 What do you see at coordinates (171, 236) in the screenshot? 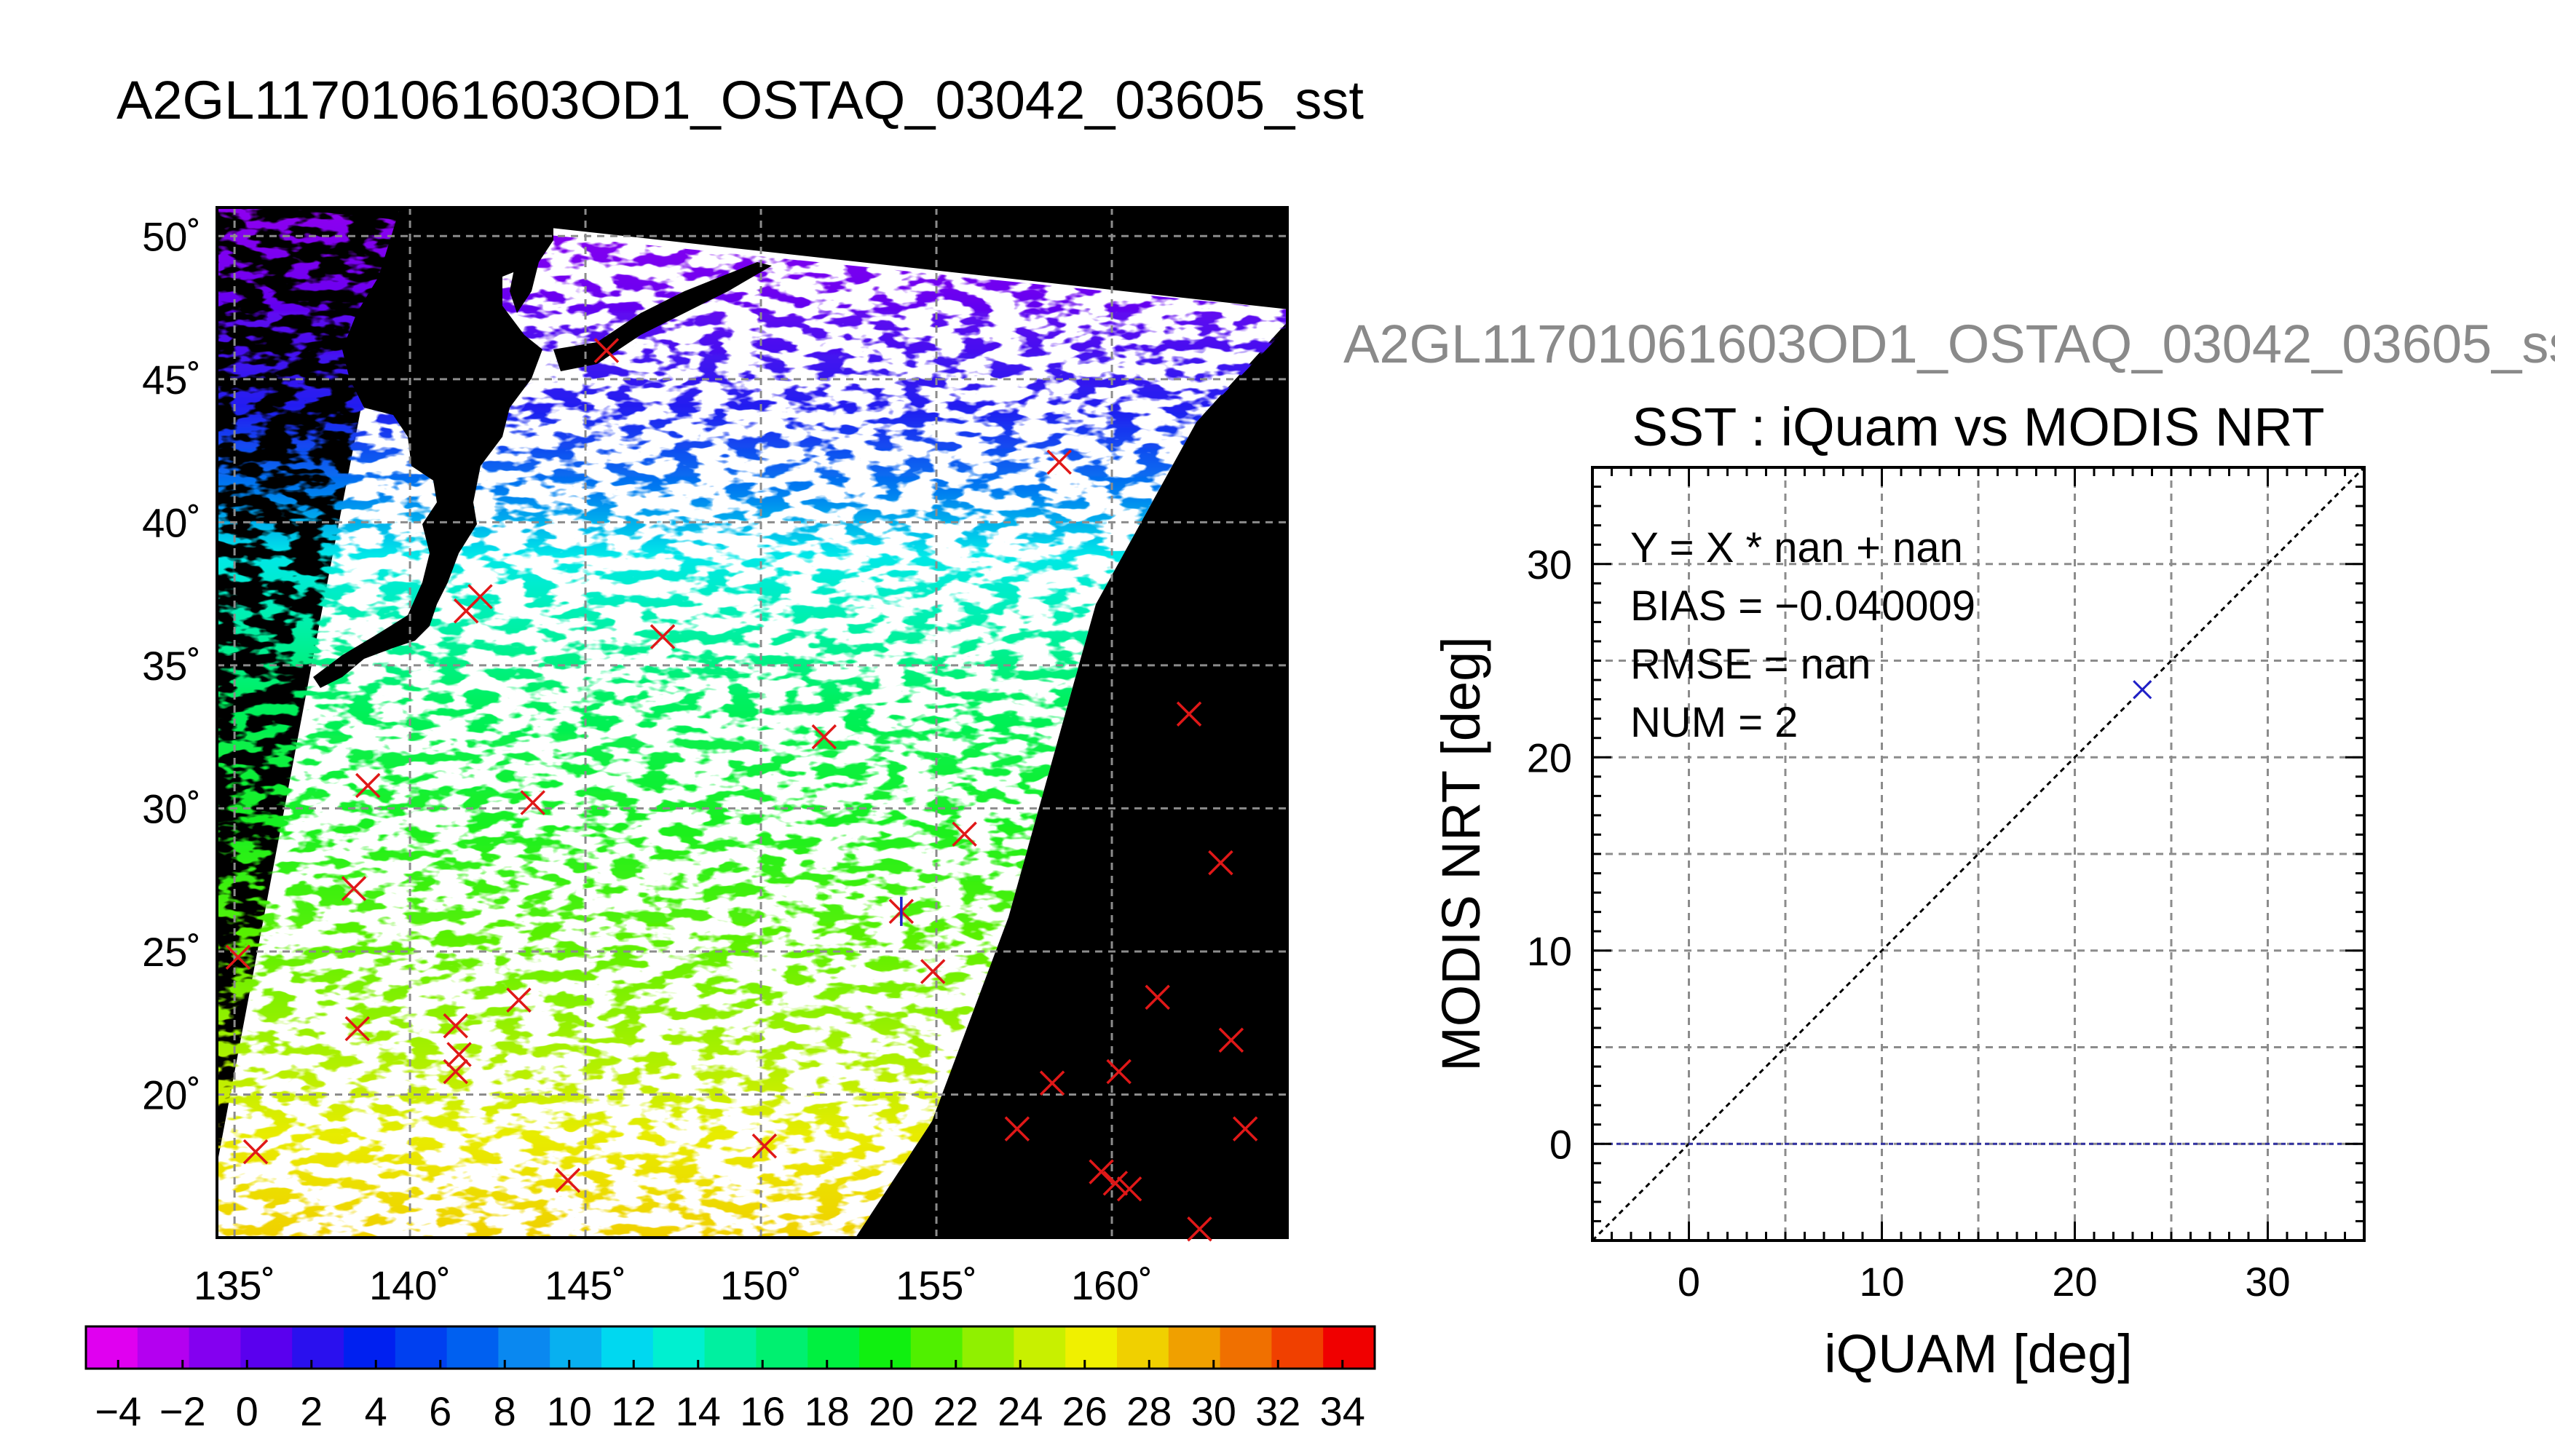
I see `map-y-tick-label: 50˚` at bounding box center [171, 236].